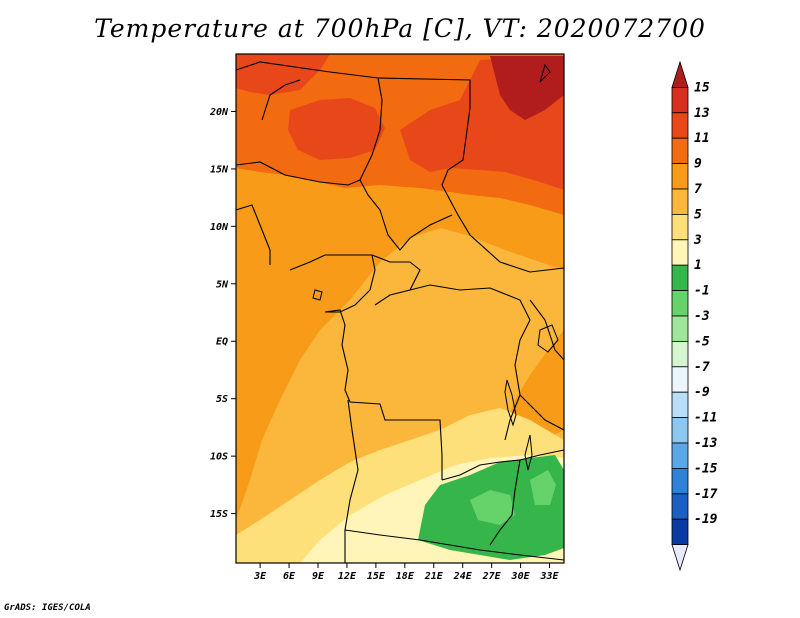  What do you see at coordinates (706, 443) in the screenshot?
I see `colorbar-label: -13` at bounding box center [706, 443].